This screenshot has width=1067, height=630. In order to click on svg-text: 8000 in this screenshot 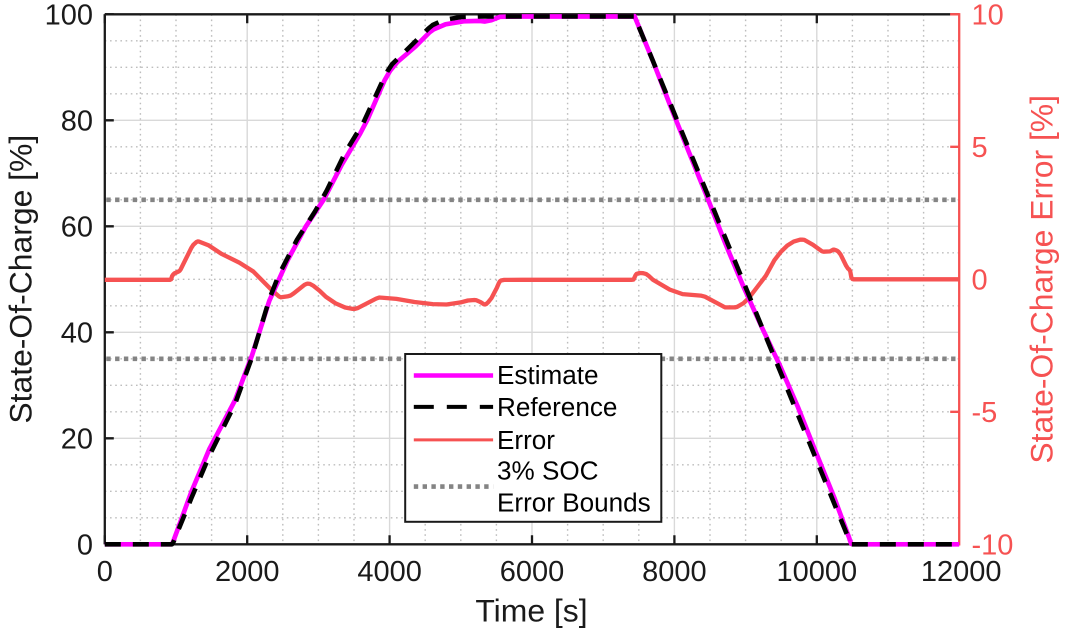, I will do `click(674, 572)`.